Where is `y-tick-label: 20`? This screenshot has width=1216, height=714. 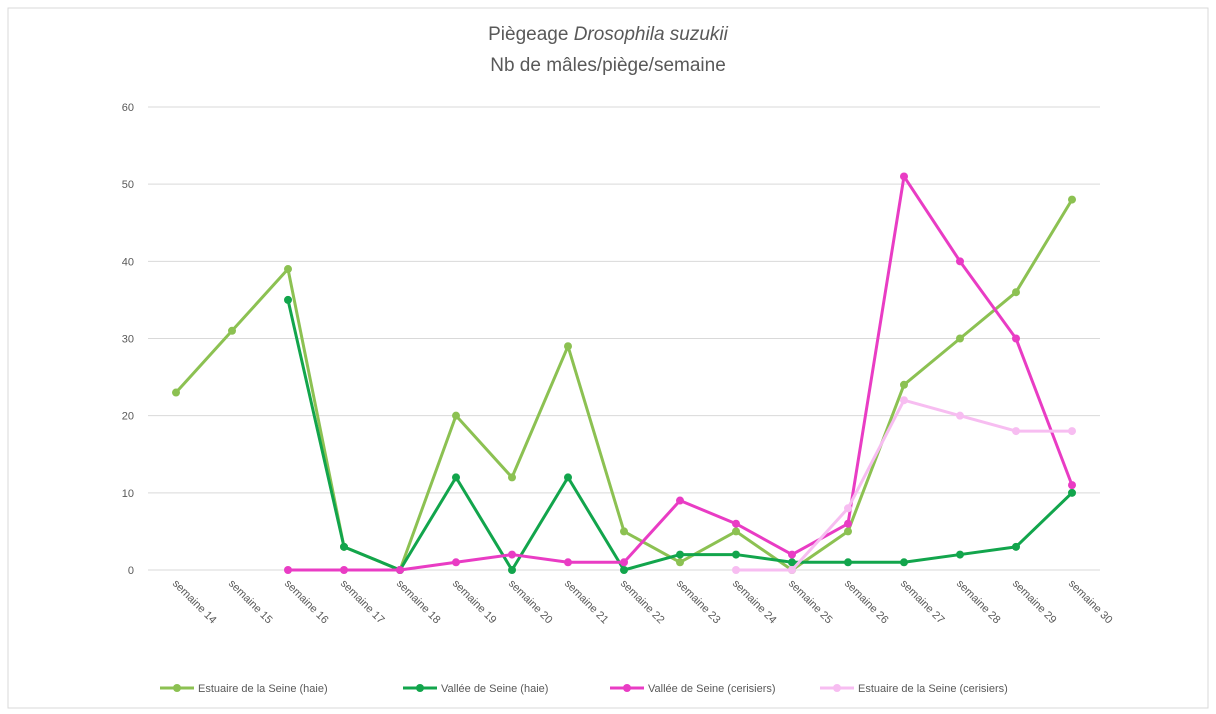 y-tick-label: 20 is located at coordinates (128, 417).